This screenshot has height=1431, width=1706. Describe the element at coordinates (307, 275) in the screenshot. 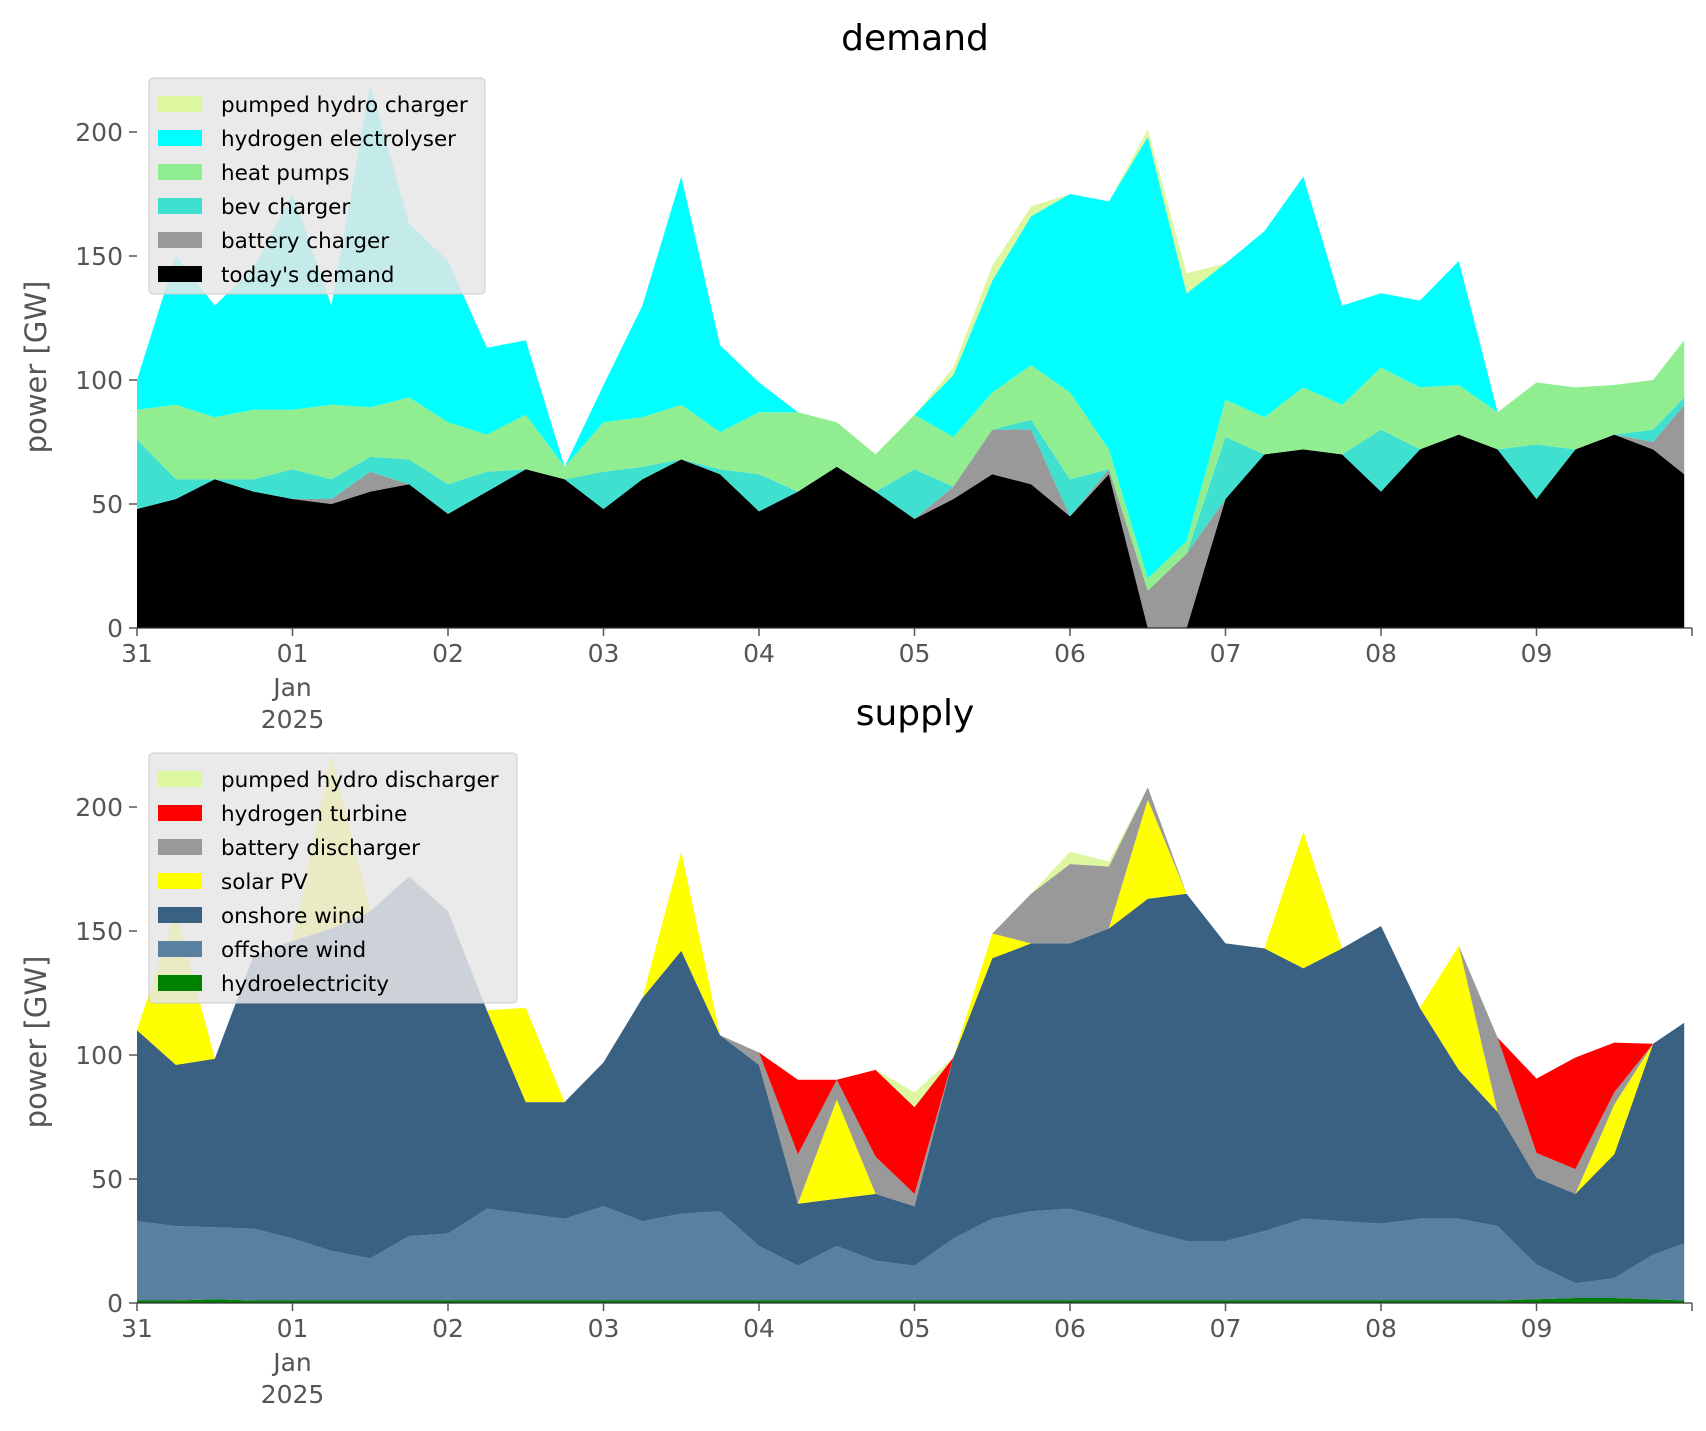

I see `demand-legend-label: today's demand` at that location.